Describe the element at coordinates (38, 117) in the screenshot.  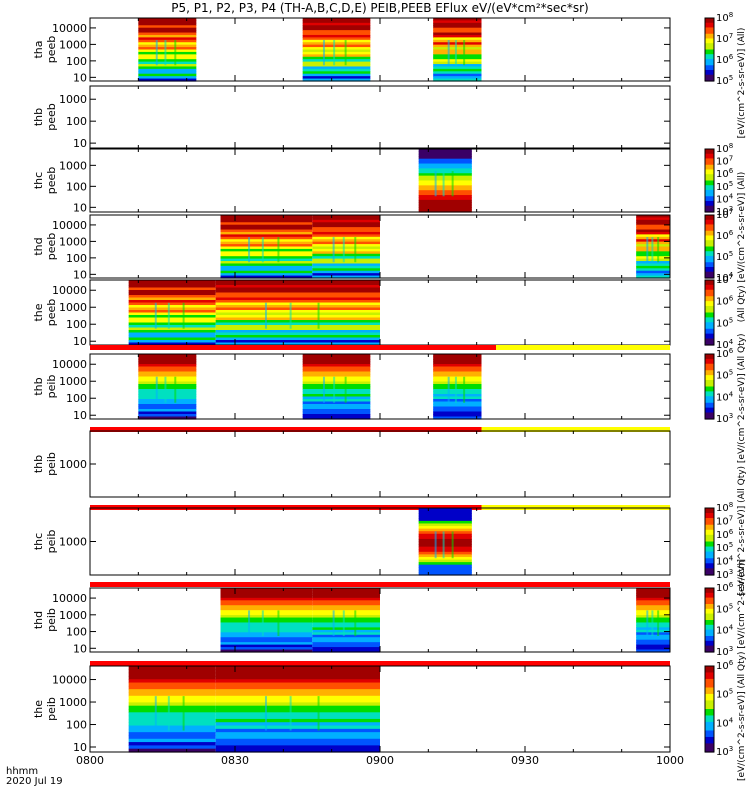
I see `panel-label-probe: thb` at that location.